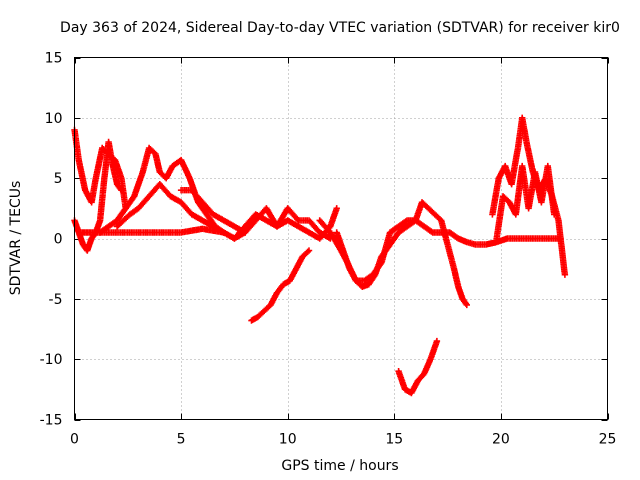  Describe the element at coordinates (54, 59) in the screenshot. I see `y-tick-label: 15` at that location.